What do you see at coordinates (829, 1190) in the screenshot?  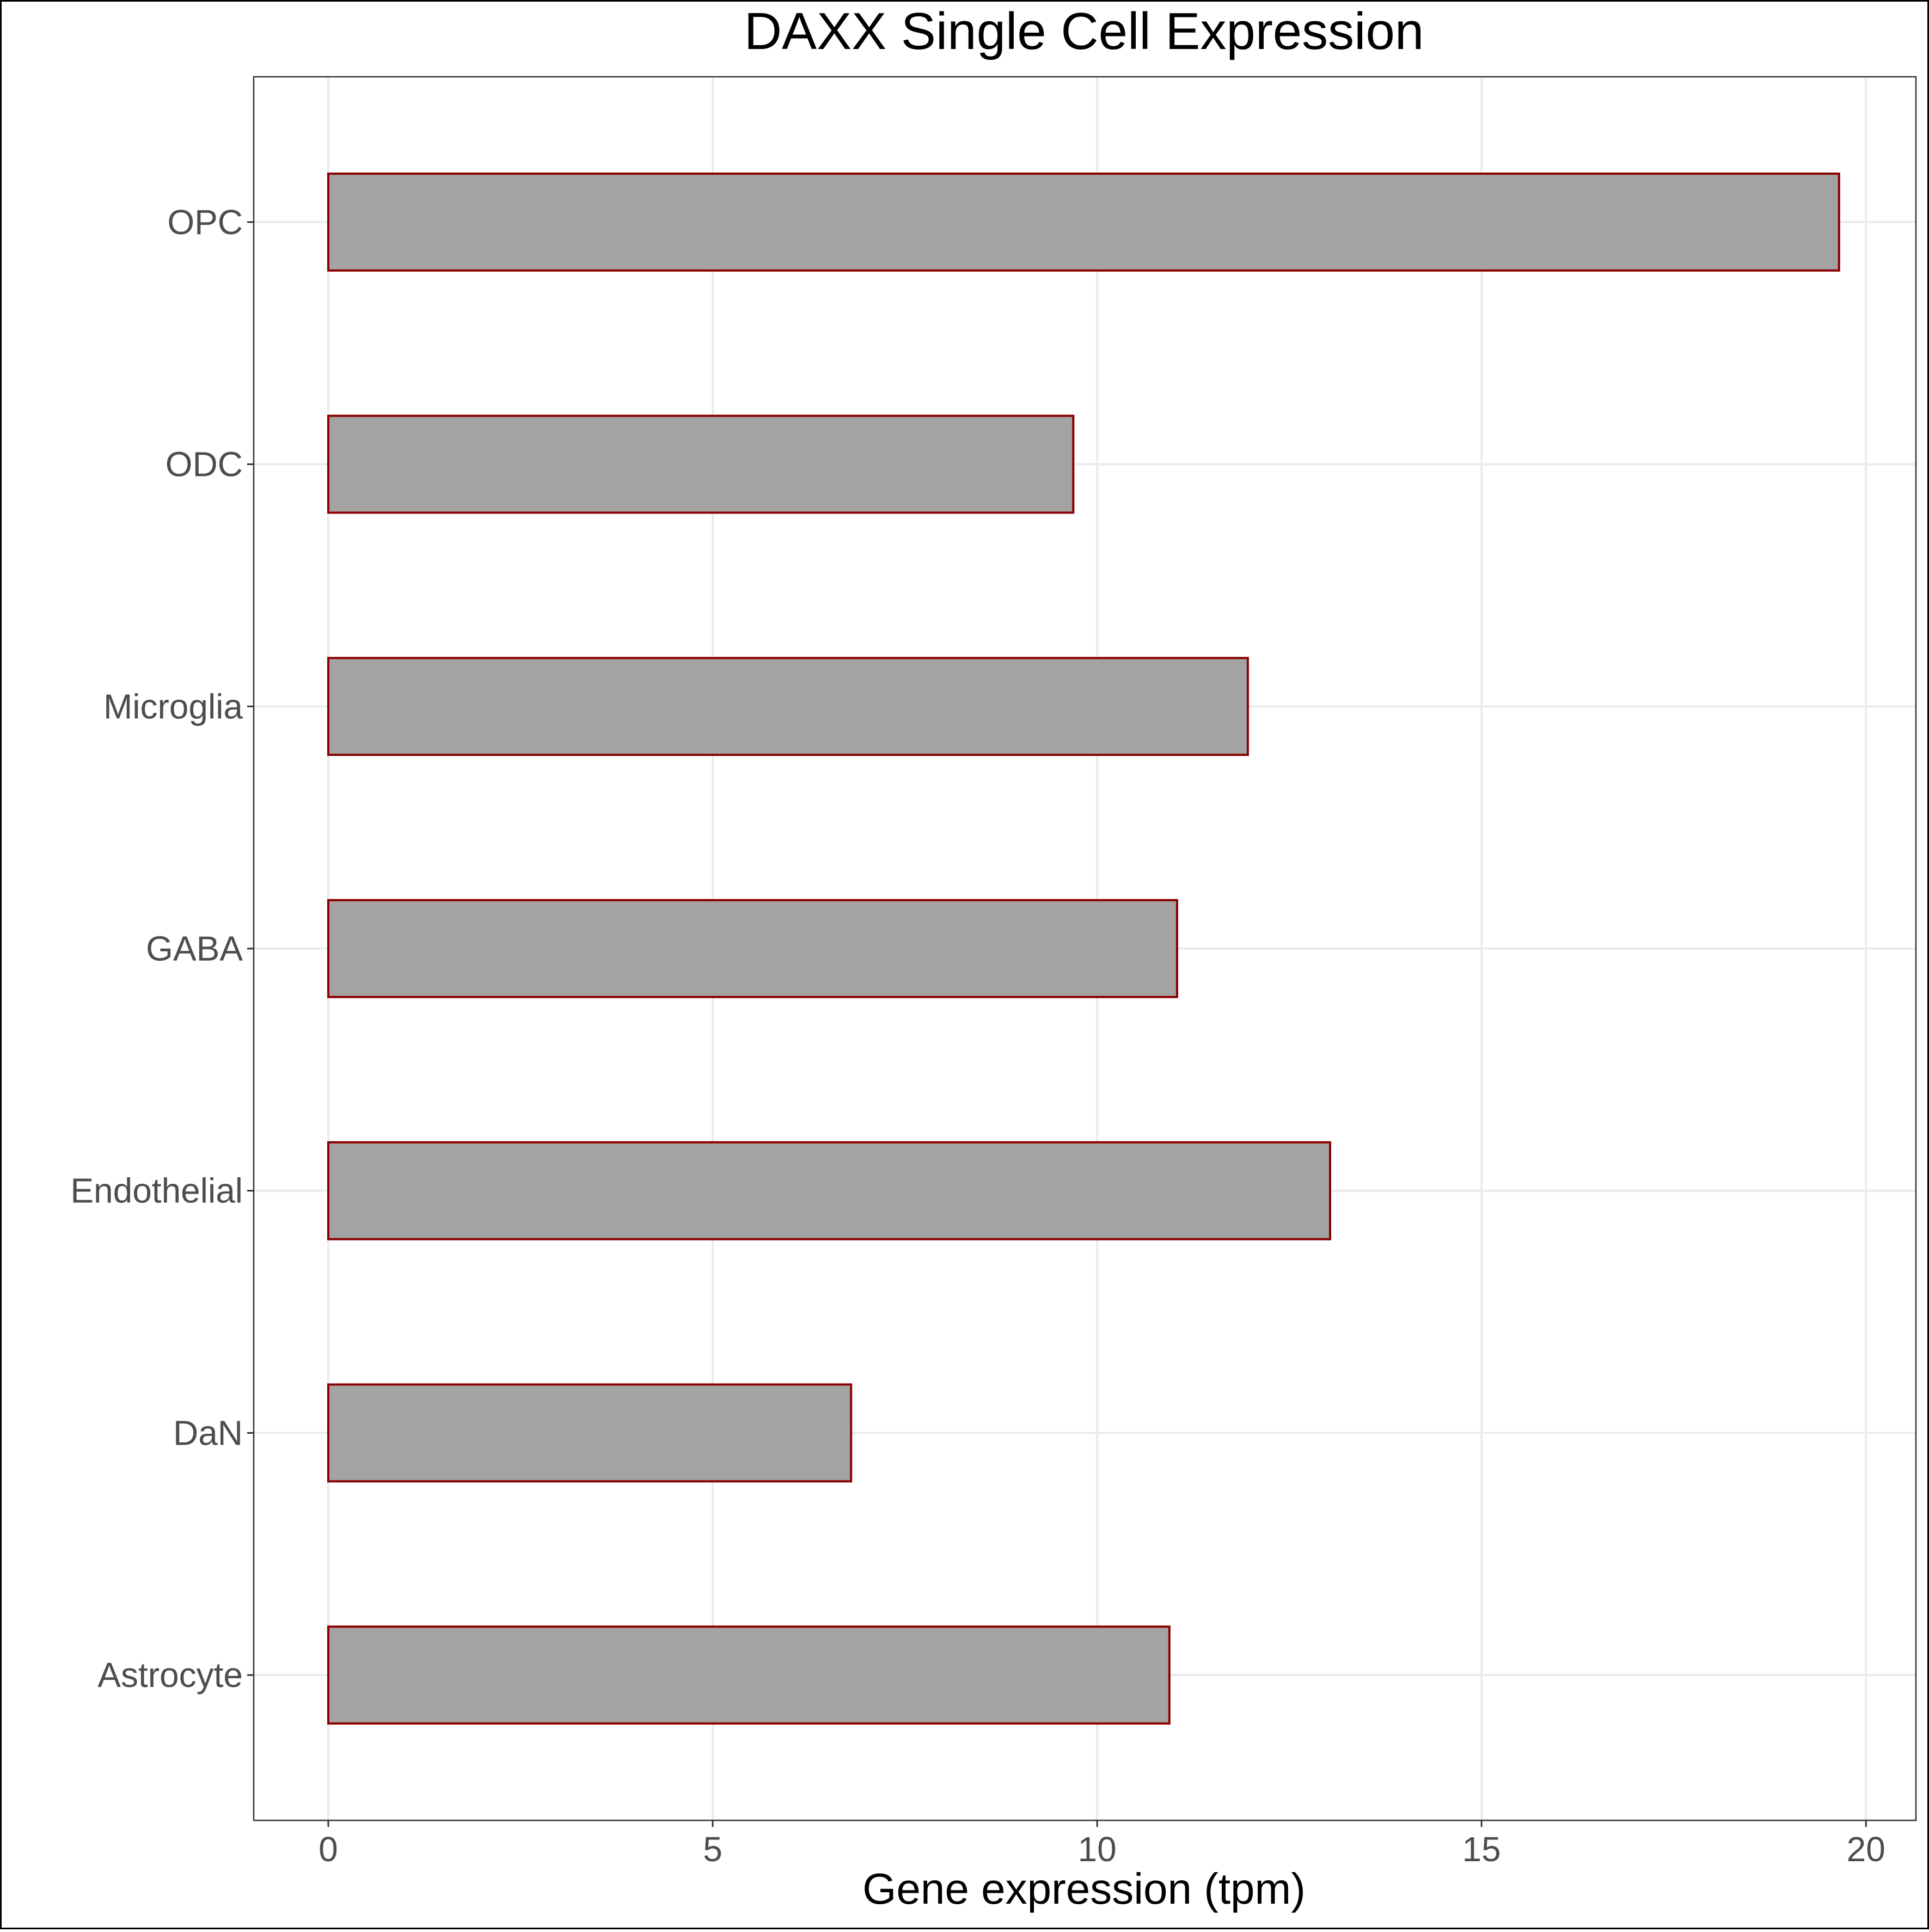 I see `bar-endothelial` at bounding box center [829, 1190].